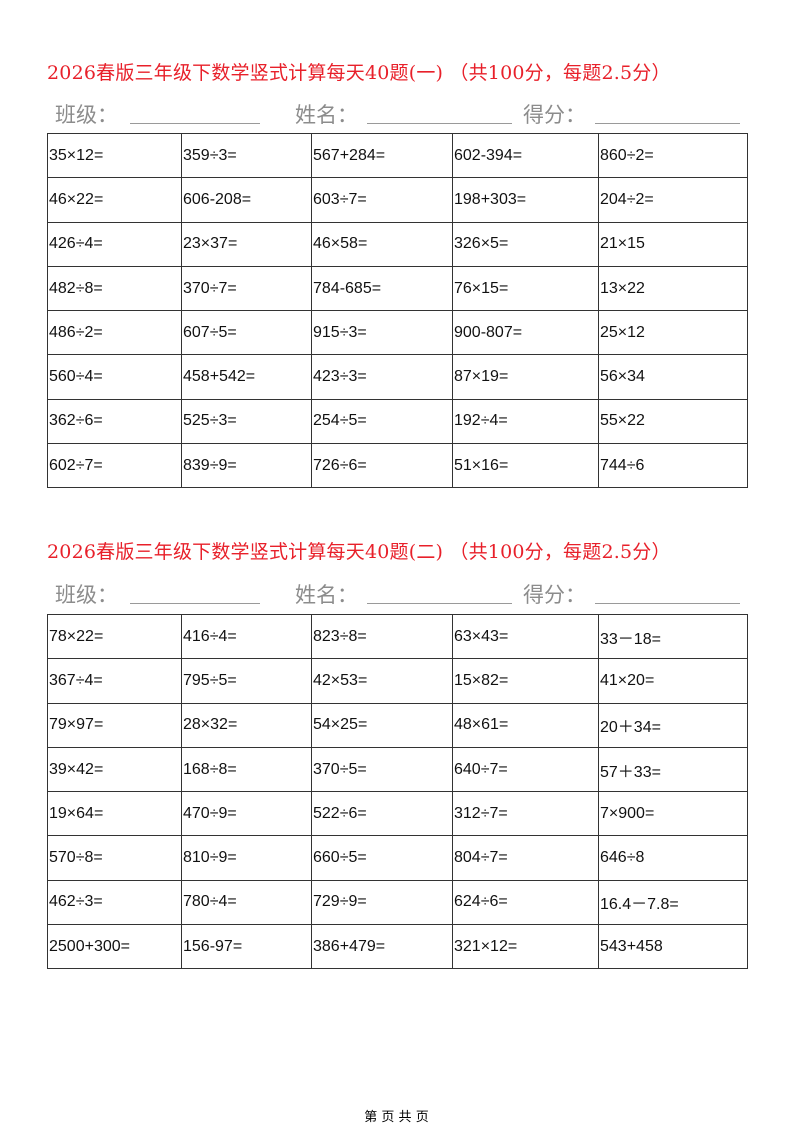 Image resolution: width=793 pixels, height=1125 pixels. What do you see at coordinates (246, 636) in the screenshot?
I see `problem-cell: 416÷4=` at bounding box center [246, 636].